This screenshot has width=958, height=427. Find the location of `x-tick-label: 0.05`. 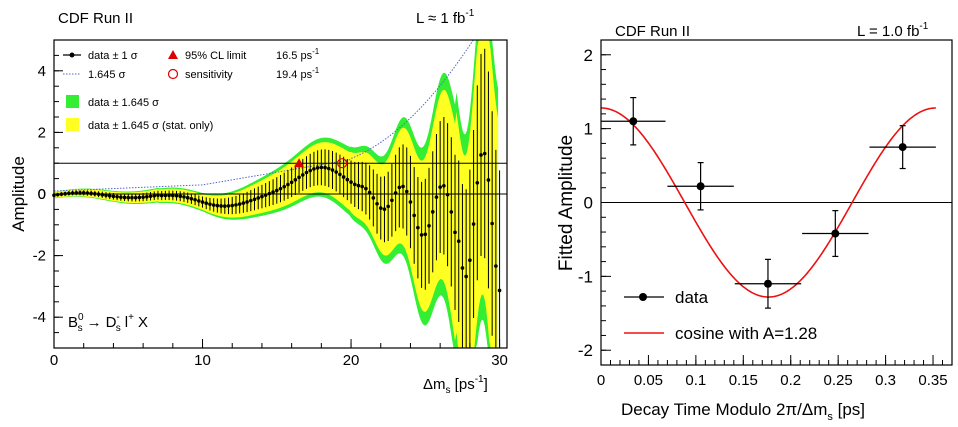

x-tick-label: 0.05 is located at coordinates (648, 380).